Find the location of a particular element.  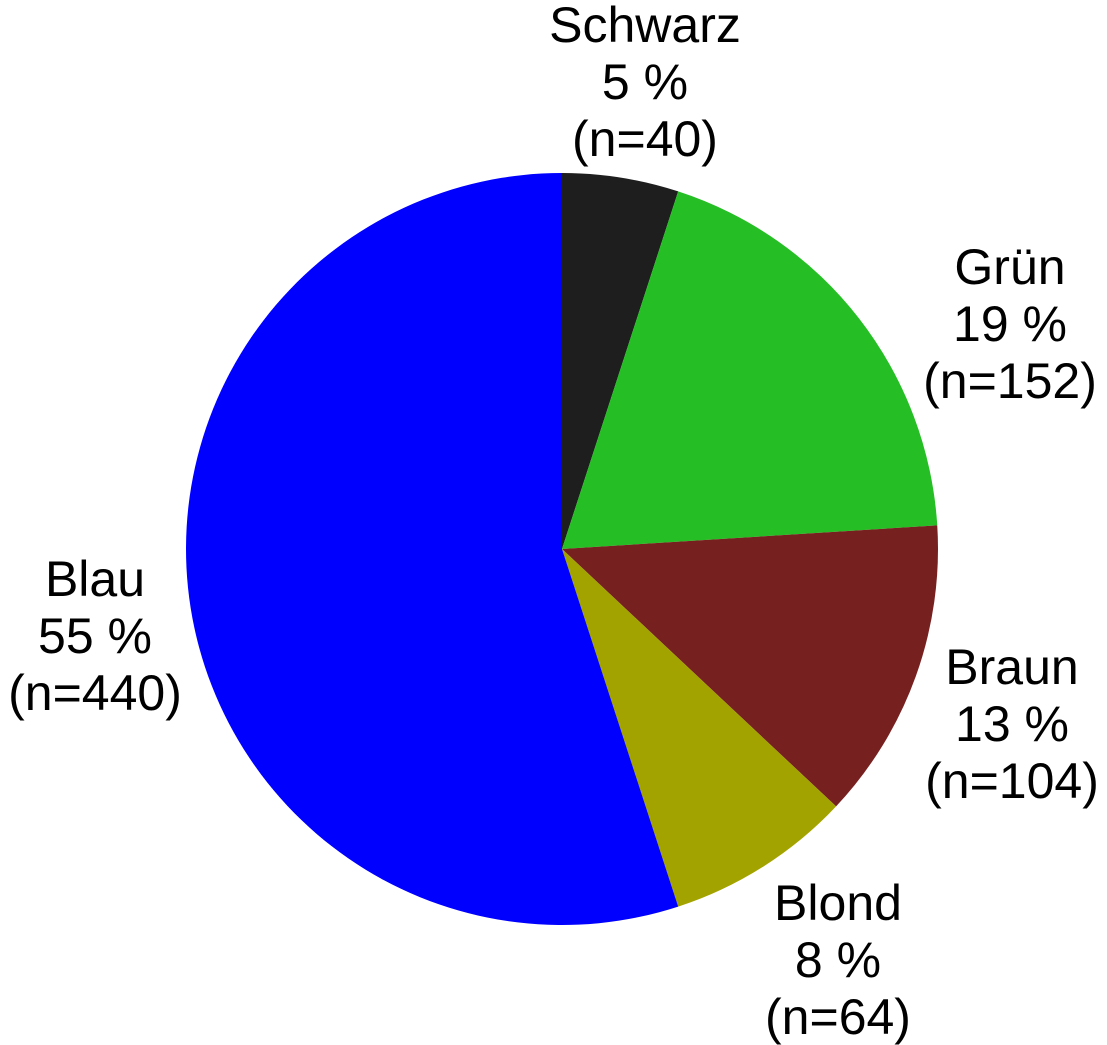

slice-name-schwarz: Schwarz is located at coordinates (645, 26).